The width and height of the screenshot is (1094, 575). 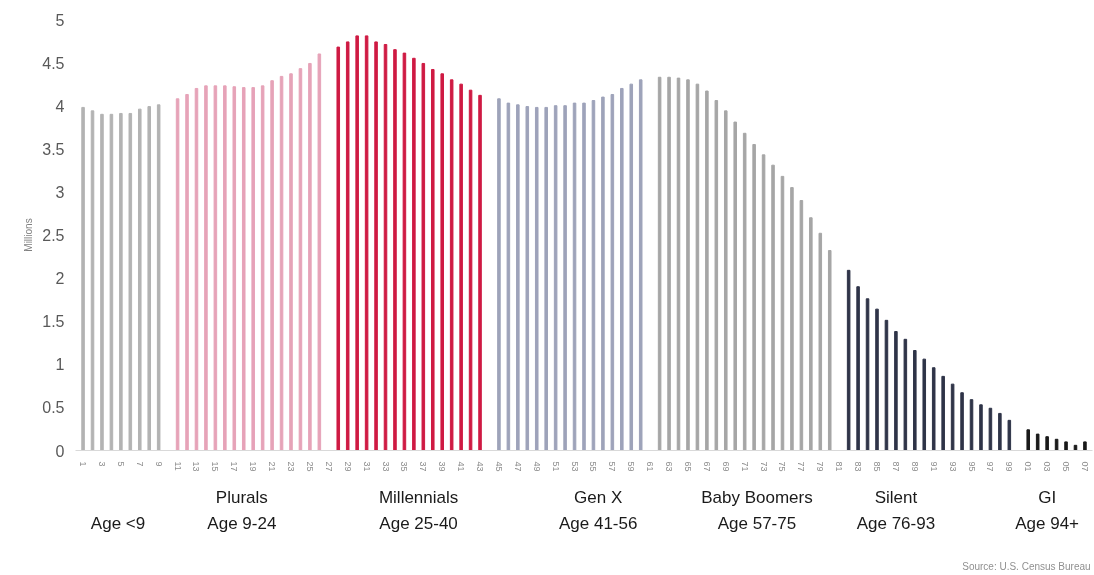 What do you see at coordinates (442, 466) in the screenshot?
I see `x-tick-label: 39` at bounding box center [442, 466].